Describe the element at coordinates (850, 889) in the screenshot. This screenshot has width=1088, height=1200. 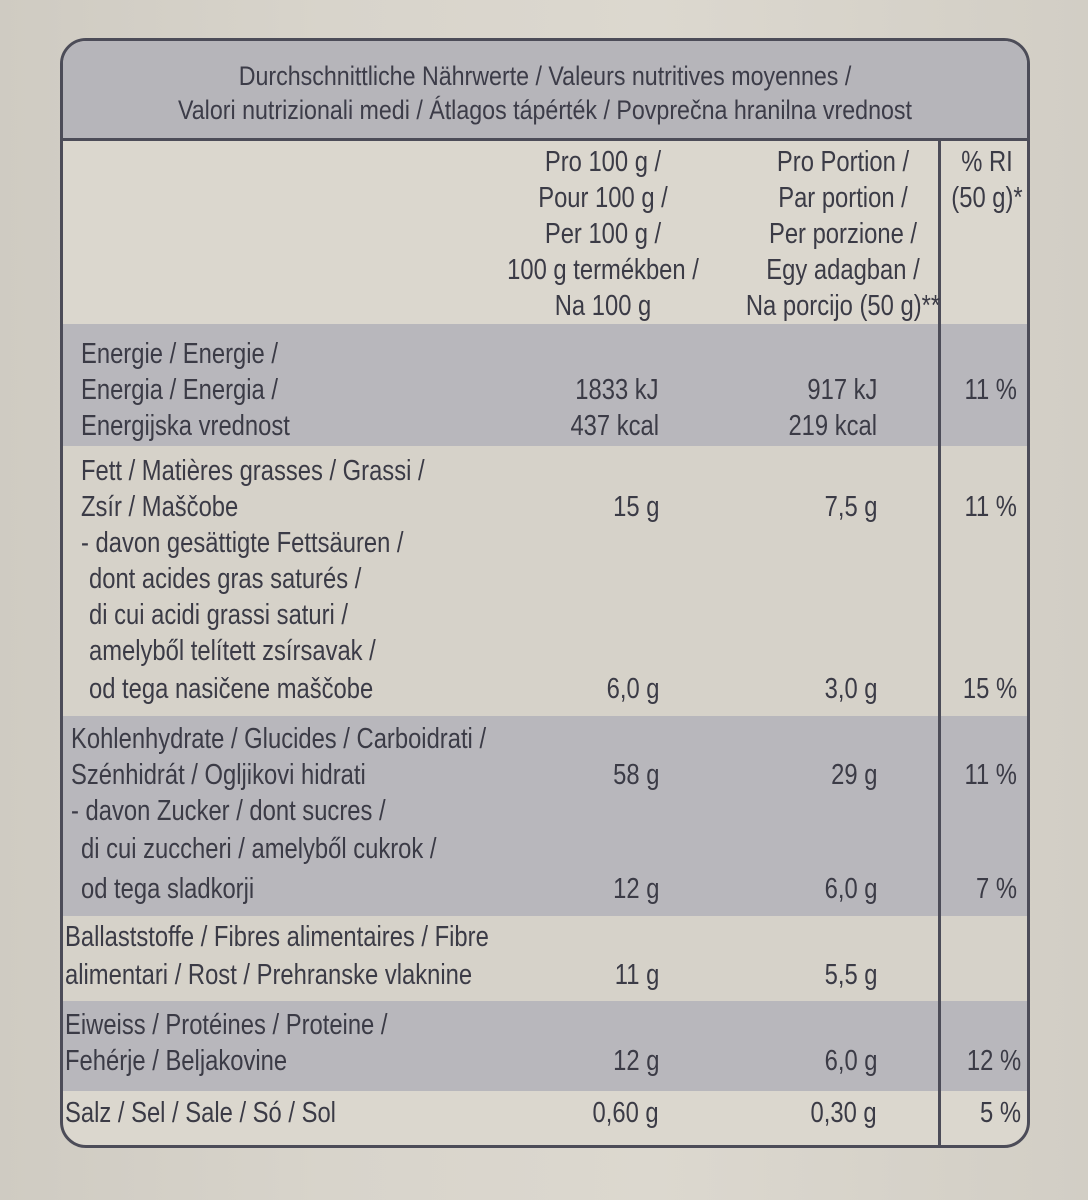
I see `sugars-portion: 6,0 g` at that location.